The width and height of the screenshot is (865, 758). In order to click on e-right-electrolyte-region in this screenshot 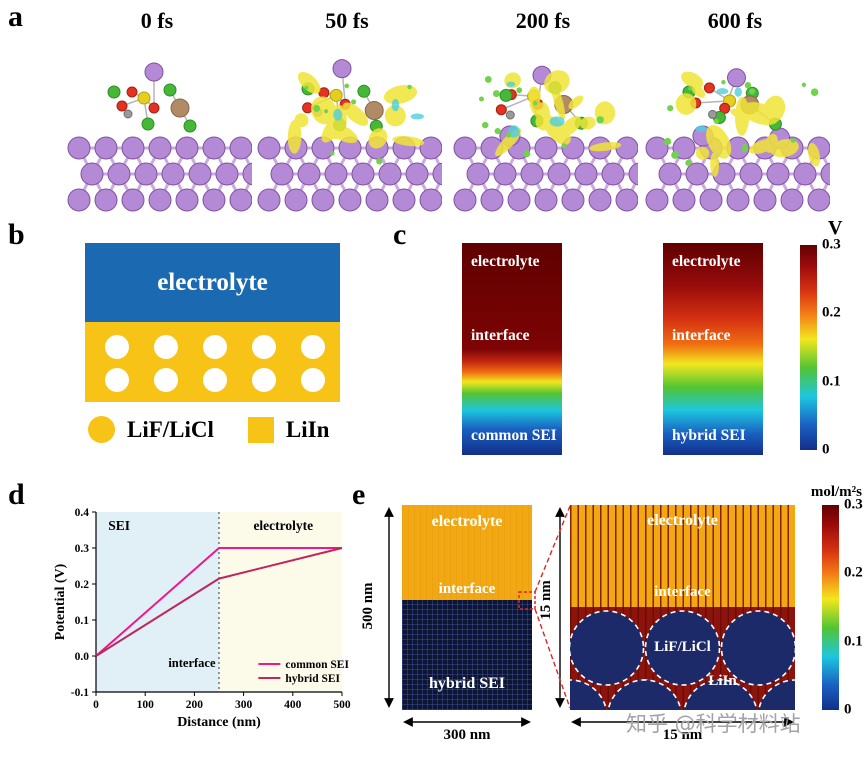, I will do `click(682, 556)`.